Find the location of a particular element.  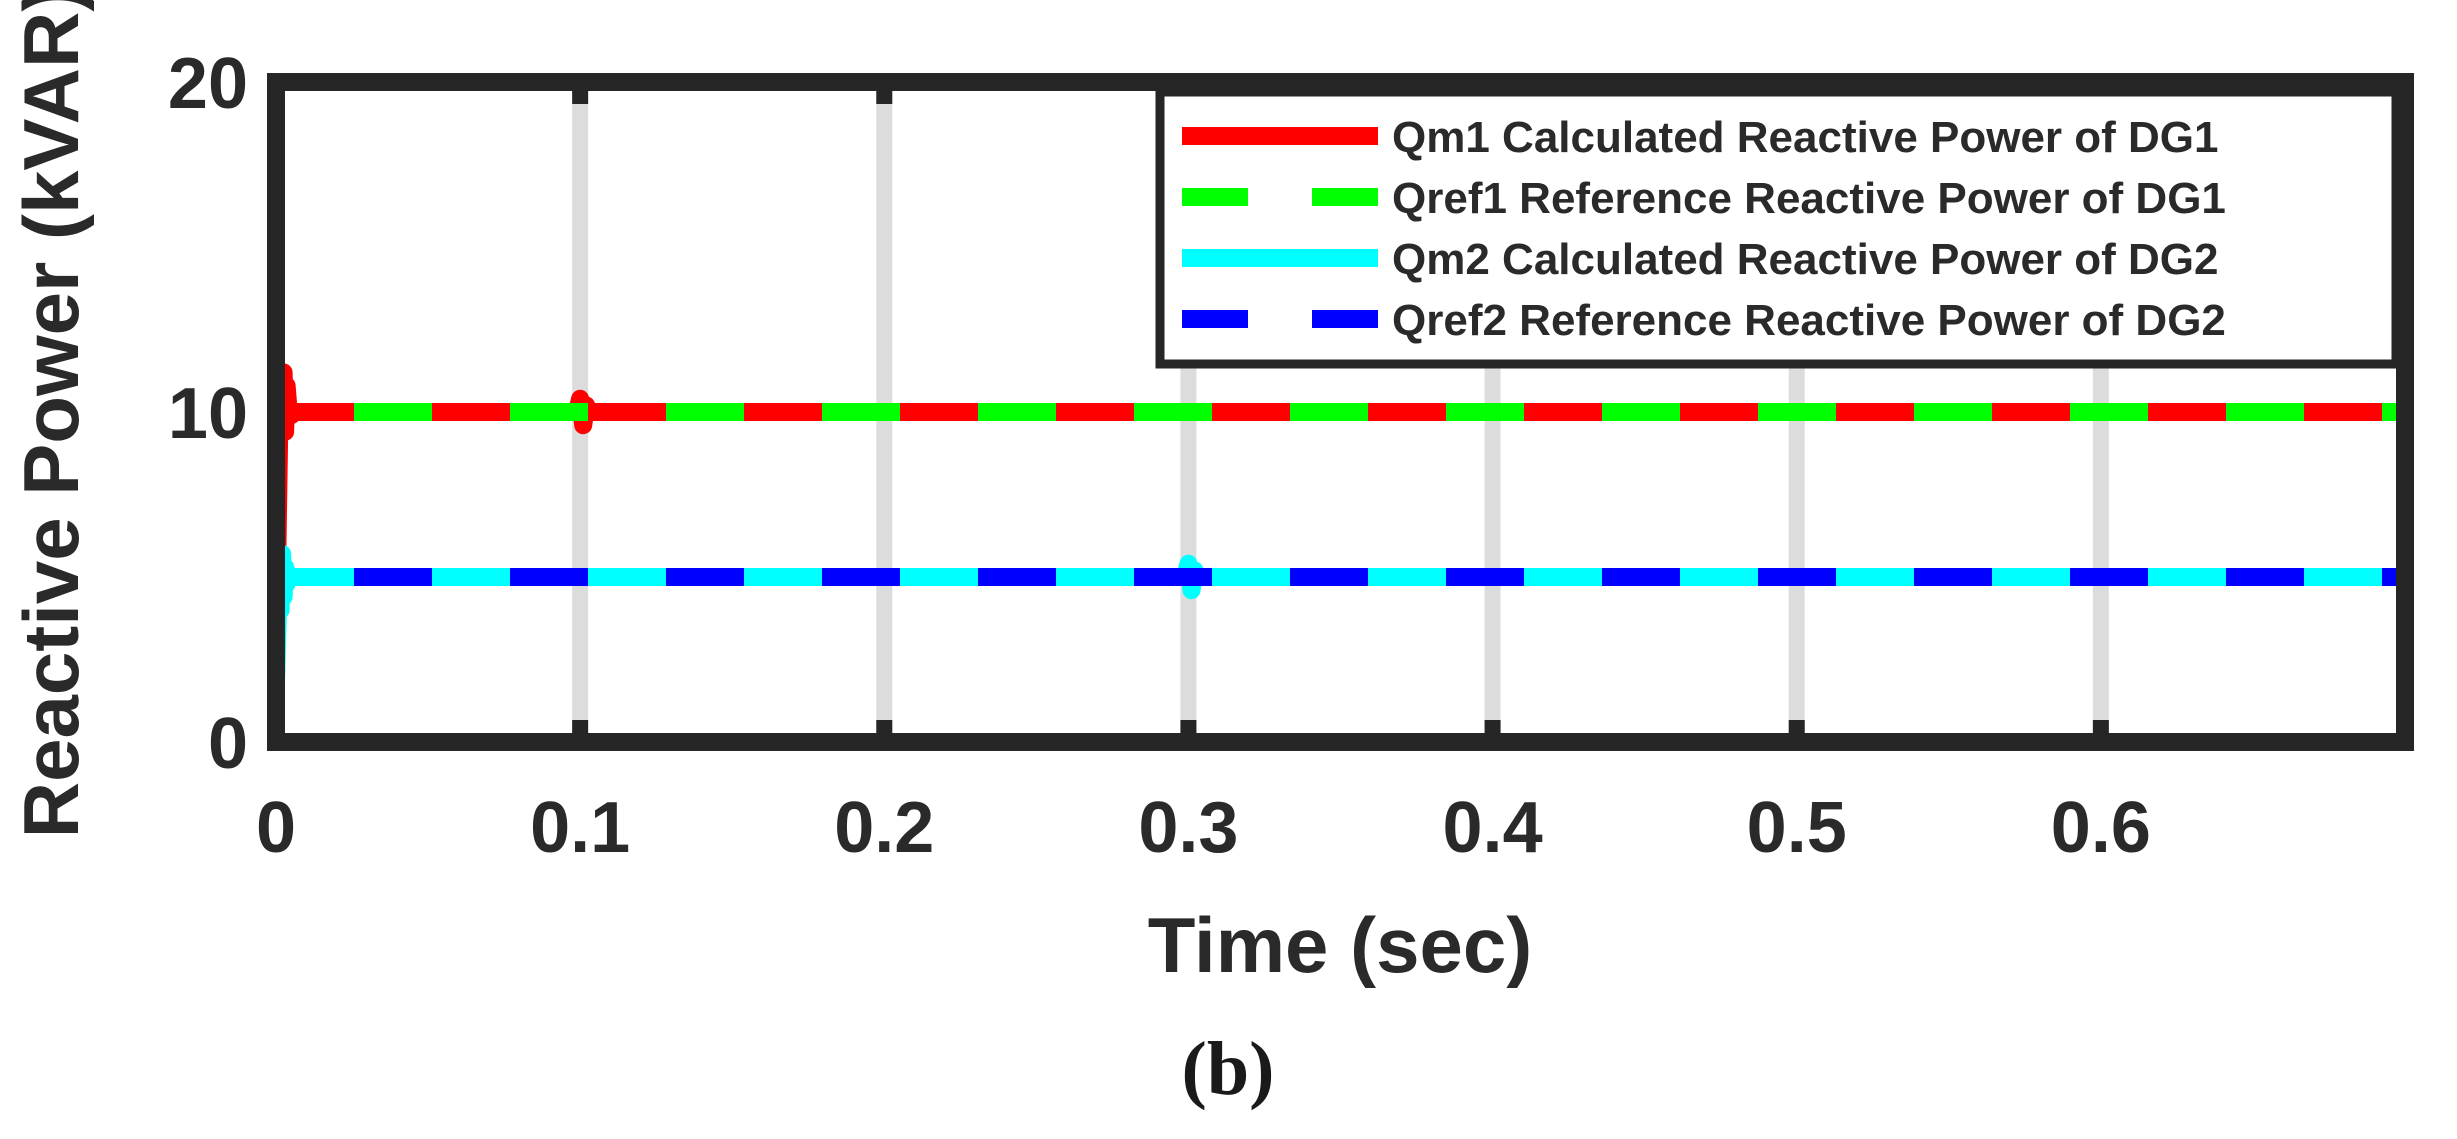

legend-label-1: Qm1 Calculated Reactive Power of DG1 is located at coordinates (1805, 137).